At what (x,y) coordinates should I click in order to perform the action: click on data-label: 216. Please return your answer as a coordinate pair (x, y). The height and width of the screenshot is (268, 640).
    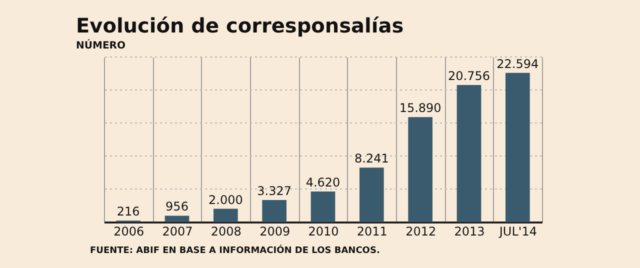
    Looking at the image, I should click on (128, 211).